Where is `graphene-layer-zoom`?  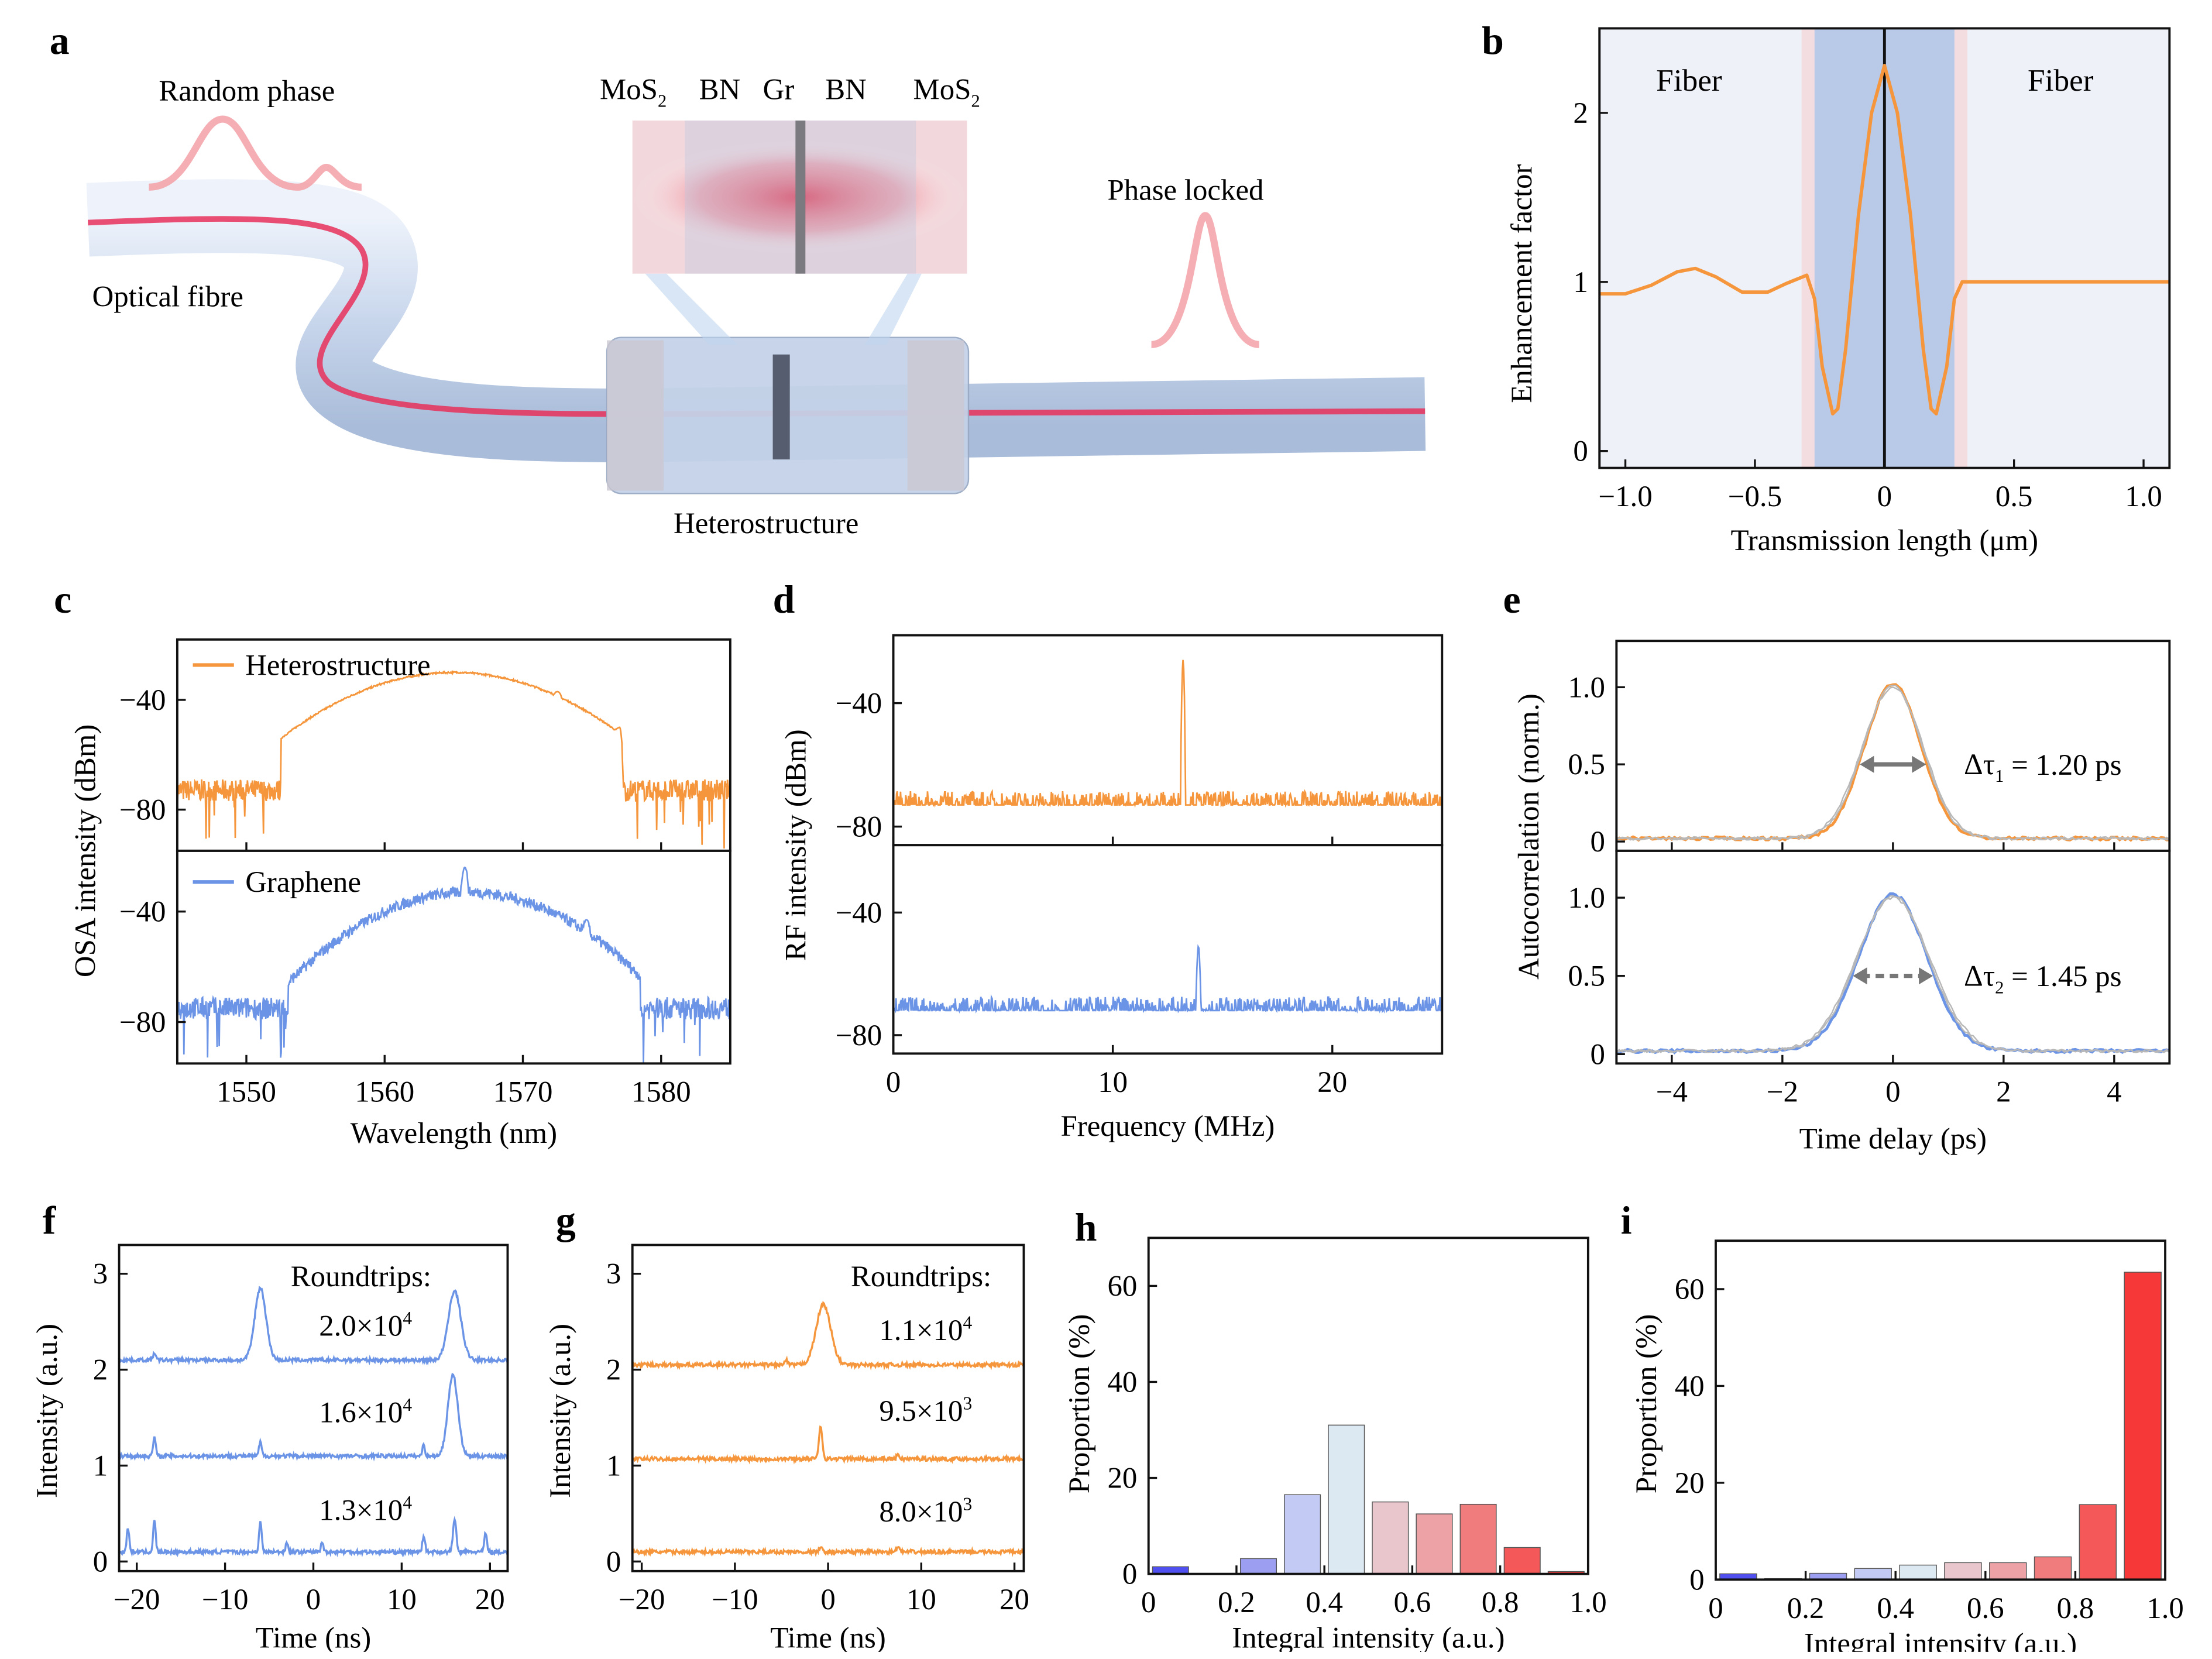
graphene-layer-zoom is located at coordinates (800, 197).